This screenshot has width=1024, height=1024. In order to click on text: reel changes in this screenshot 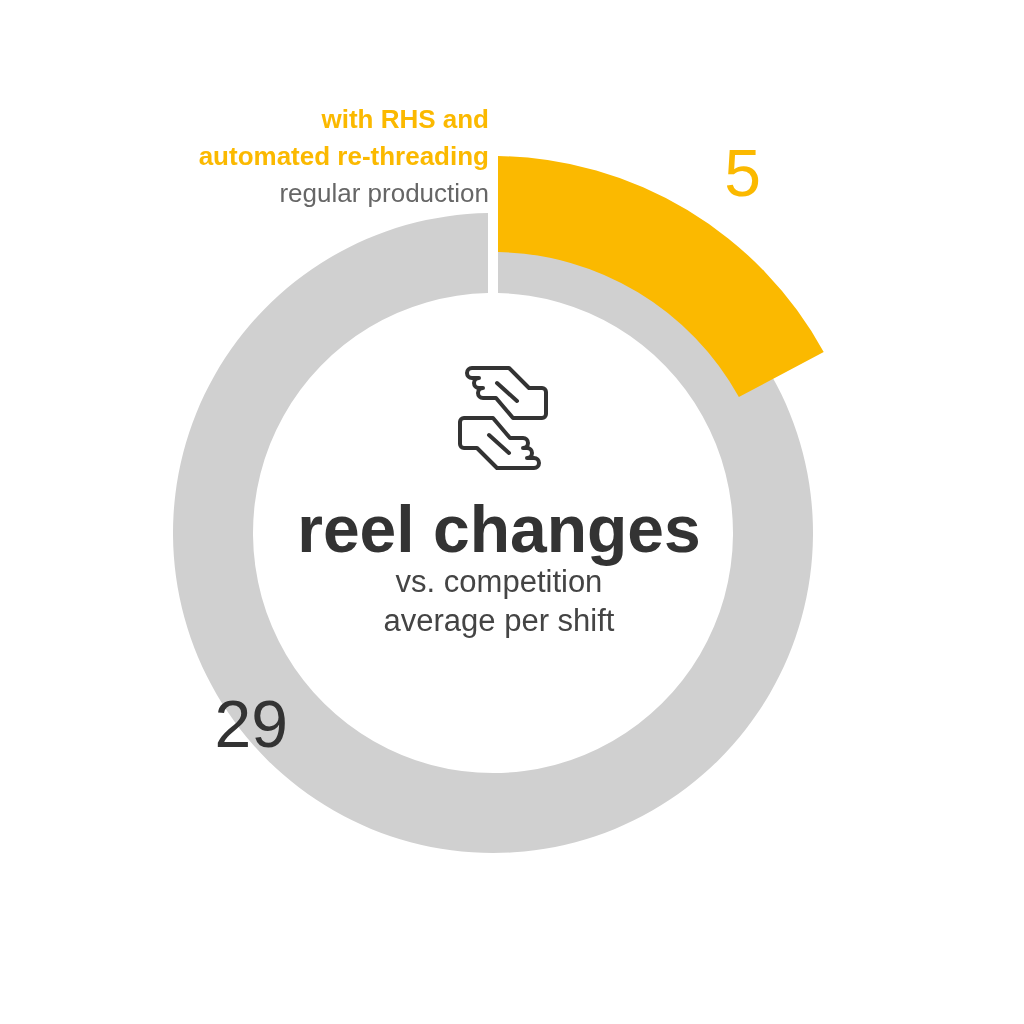, I will do `click(499, 529)`.